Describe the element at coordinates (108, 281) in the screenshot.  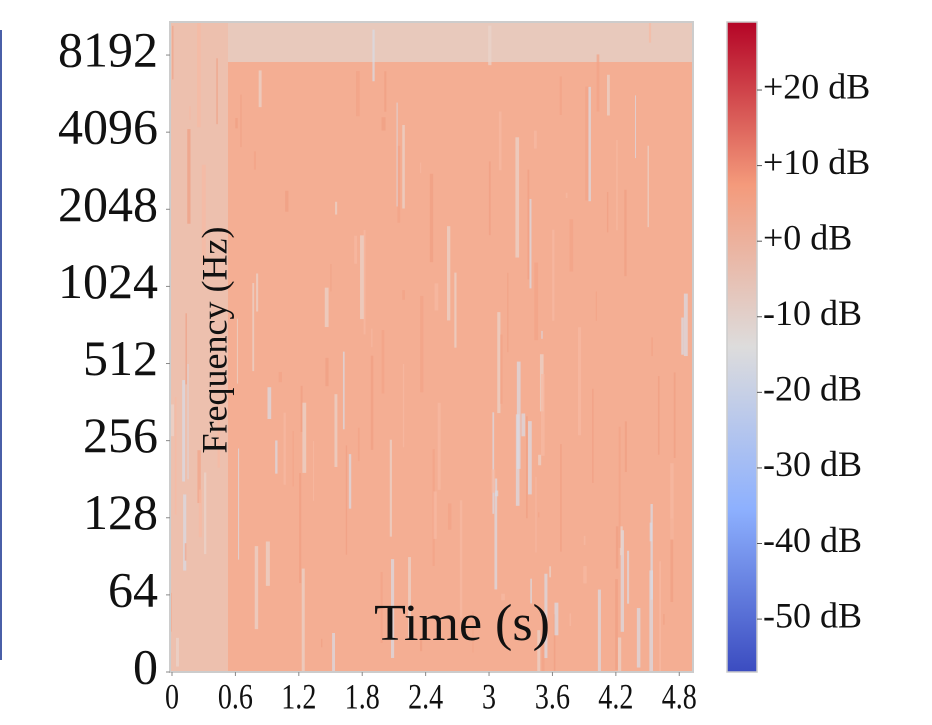
I see `y-tick-label: 1024` at that location.